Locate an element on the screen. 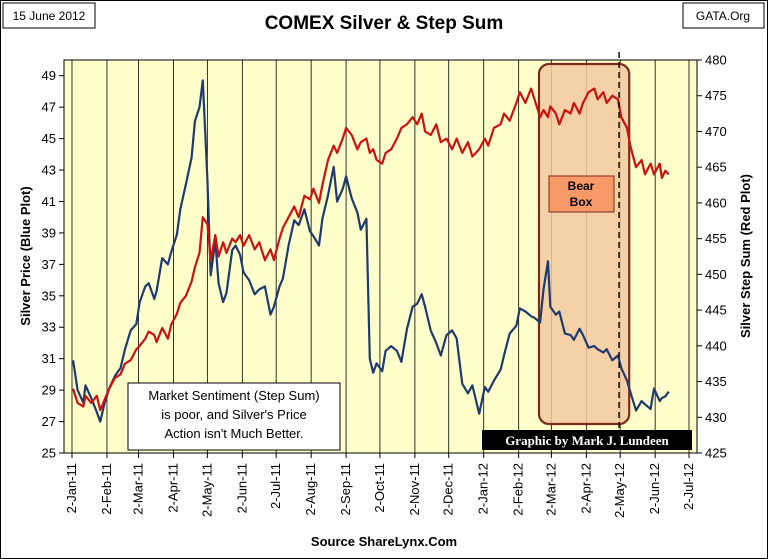 The image size is (768, 559). x-tick-label: 2-Jul-11 is located at coordinates (275, 486).